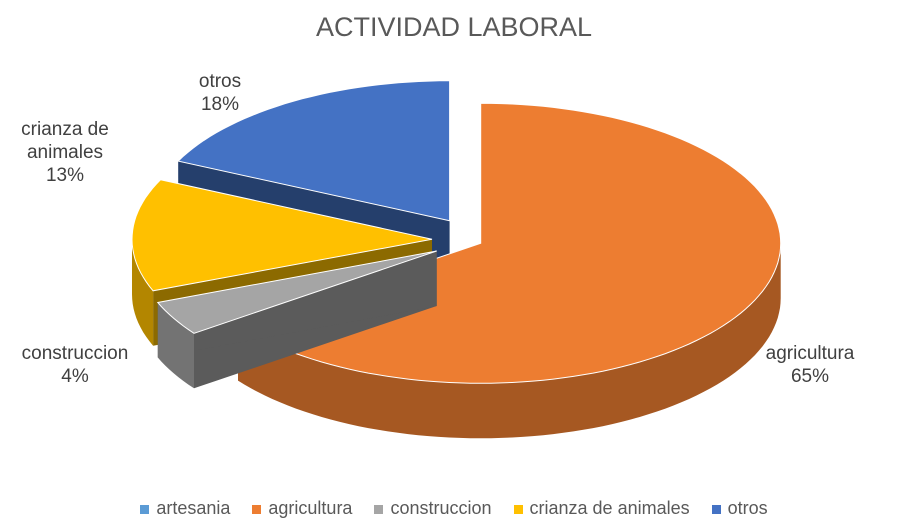 The height and width of the screenshot is (522, 908). What do you see at coordinates (310, 508) in the screenshot?
I see `legend-label: agricultura` at bounding box center [310, 508].